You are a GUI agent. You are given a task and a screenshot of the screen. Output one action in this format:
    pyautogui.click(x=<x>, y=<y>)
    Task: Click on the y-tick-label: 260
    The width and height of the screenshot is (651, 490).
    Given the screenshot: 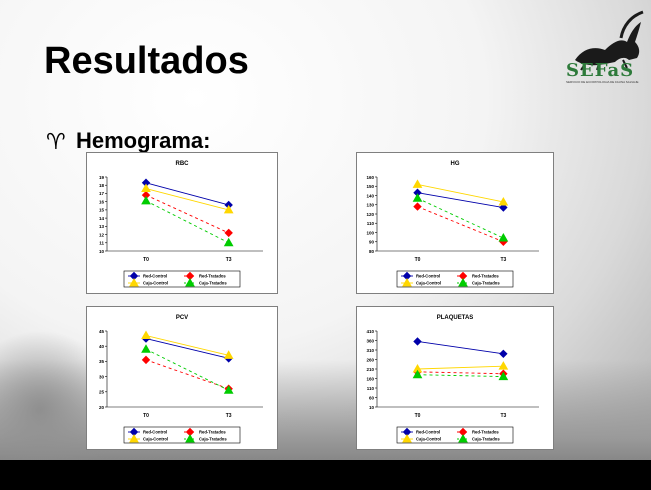 What is the action you would take?
    pyautogui.click(x=370, y=359)
    